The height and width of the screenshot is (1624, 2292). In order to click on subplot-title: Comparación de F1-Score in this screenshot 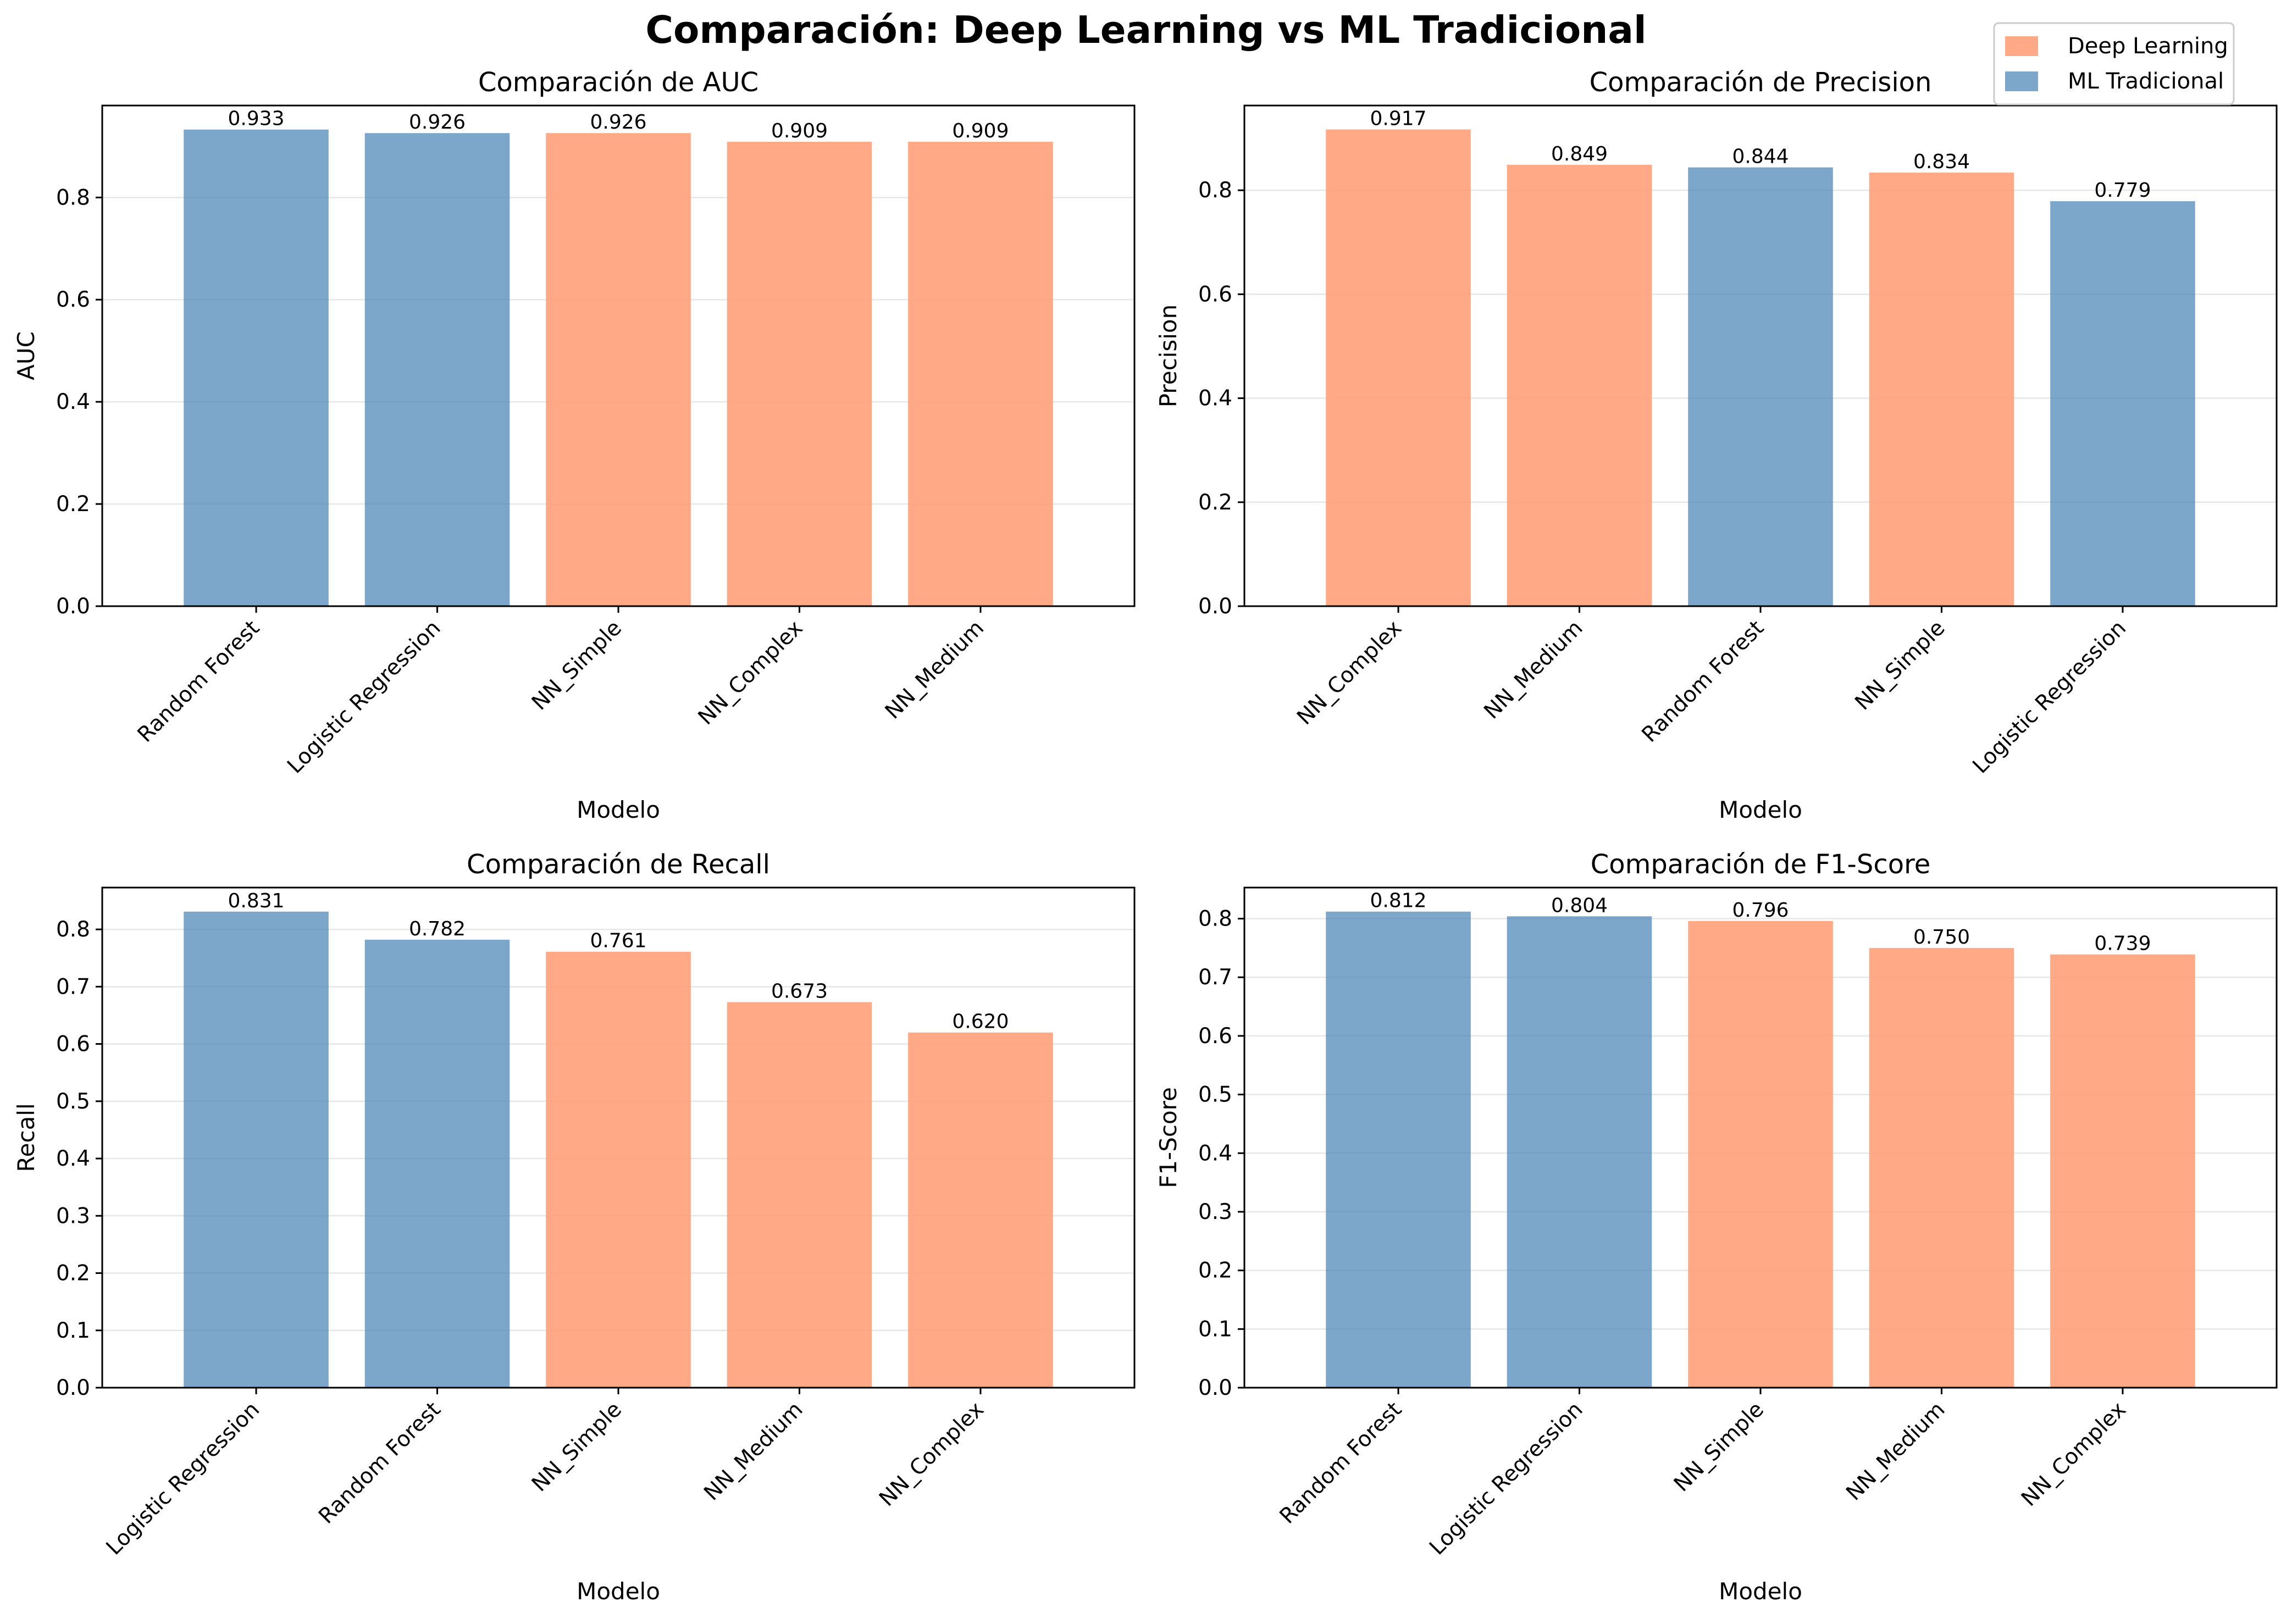, I will do `click(1761, 864)`.